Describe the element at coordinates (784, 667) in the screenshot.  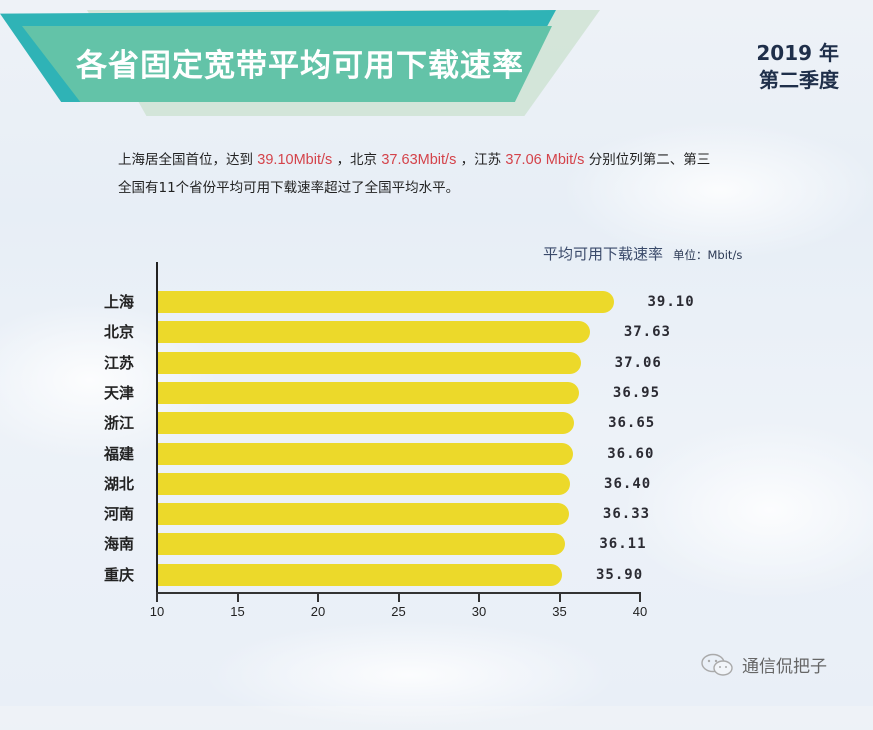
I see `watermark-text: 通信侃把子` at that location.